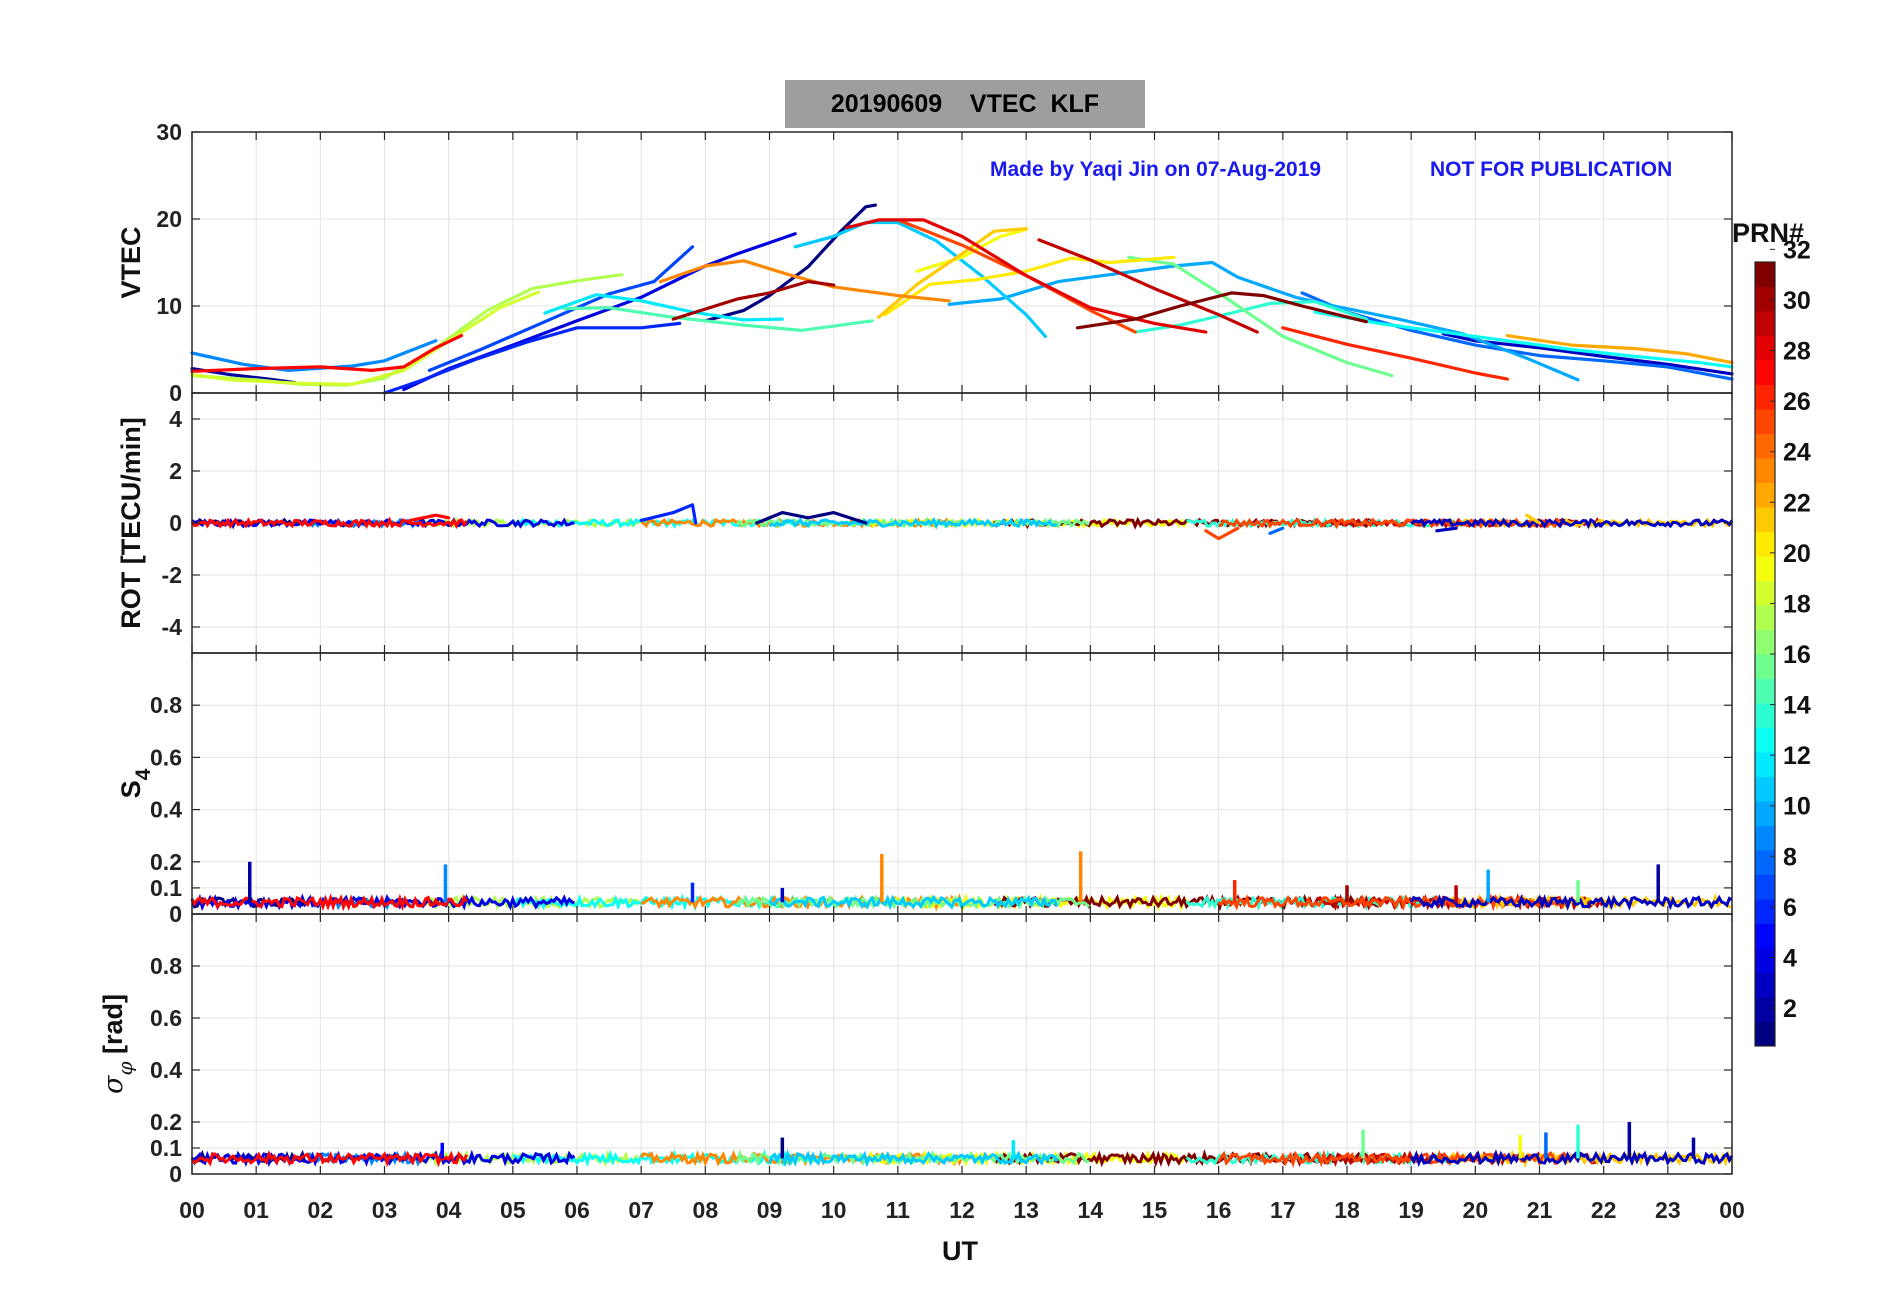  Describe the element at coordinates (1551, 169) in the screenshot. I see `publication-note: NOT FOR PUBLICATION` at that location.